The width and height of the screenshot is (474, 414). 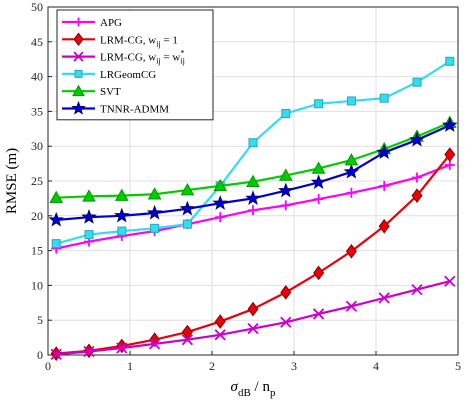 I want to click on legend-label: LRGeomCG, so click(x=128, y=75).